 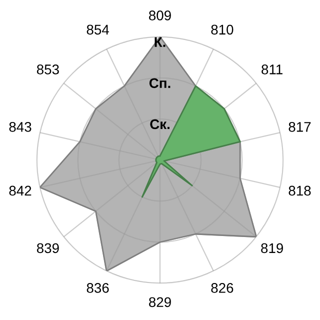 What do you see at coordinates (299, 191) in the screenshot?
I see `spoke-label: 818` at bounding box center [299, 191].